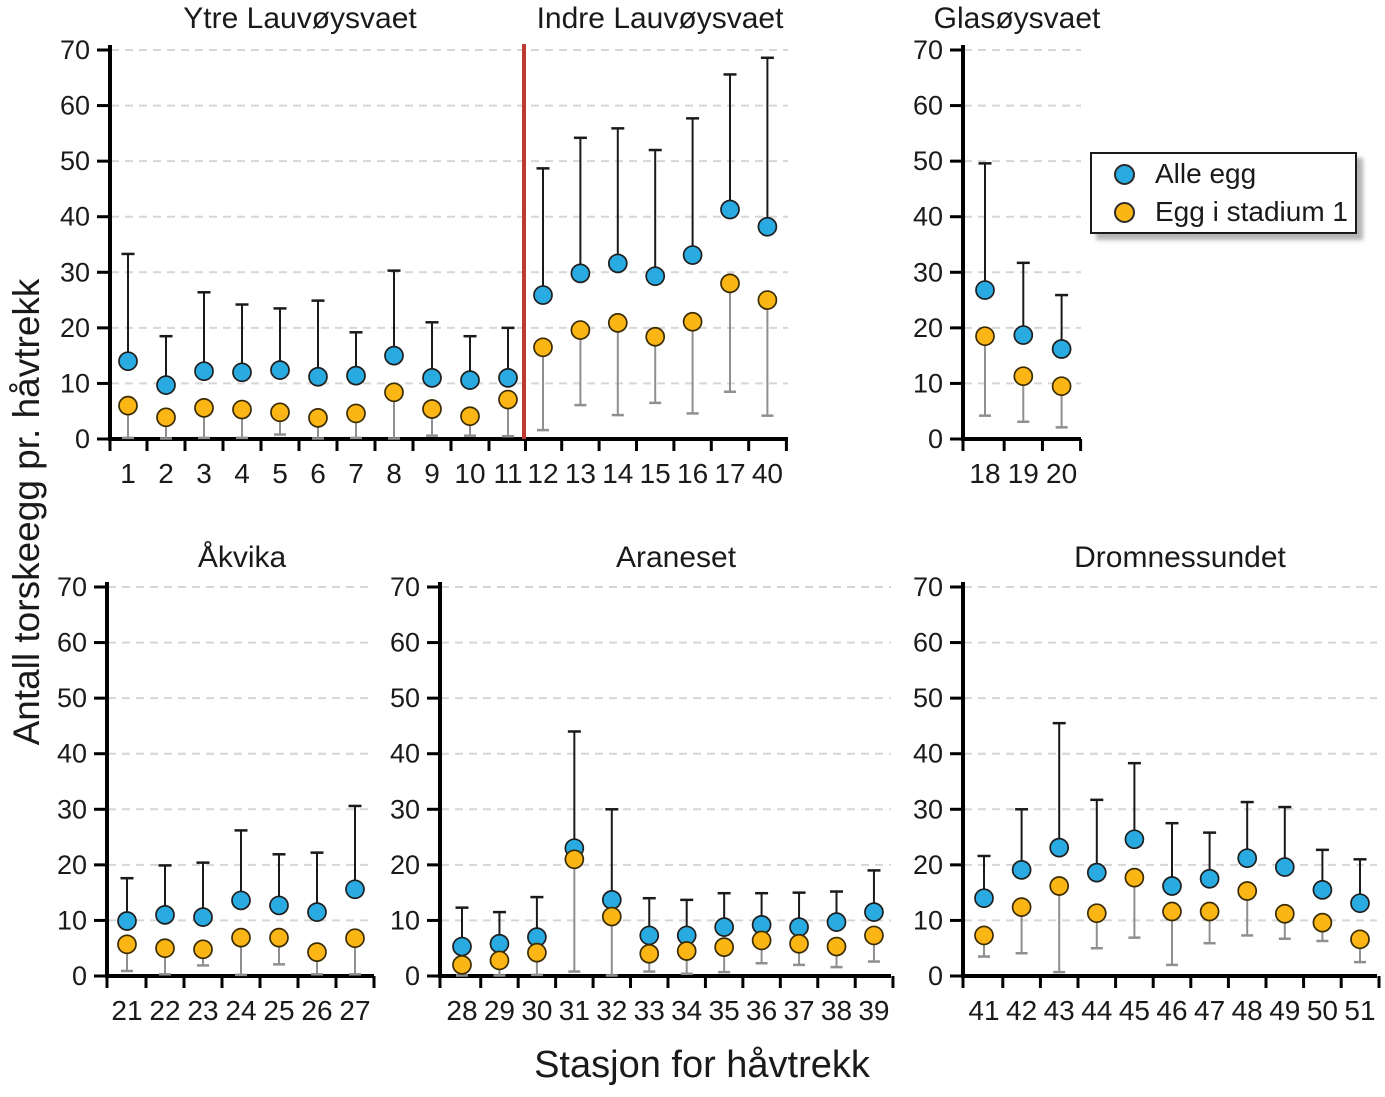 The width and height of the screenshot is (1385, 1097). Describe the element at coordinates (1096, 1010) in the screenshot. I see `x-tick-label: 44` at that location.